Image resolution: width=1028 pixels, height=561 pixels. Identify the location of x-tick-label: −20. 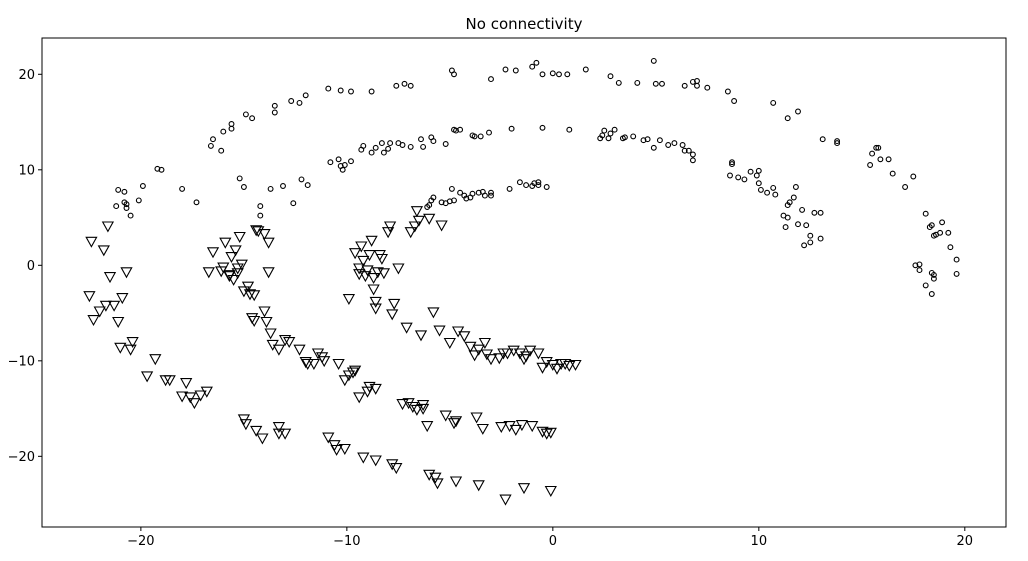
(140, 541).